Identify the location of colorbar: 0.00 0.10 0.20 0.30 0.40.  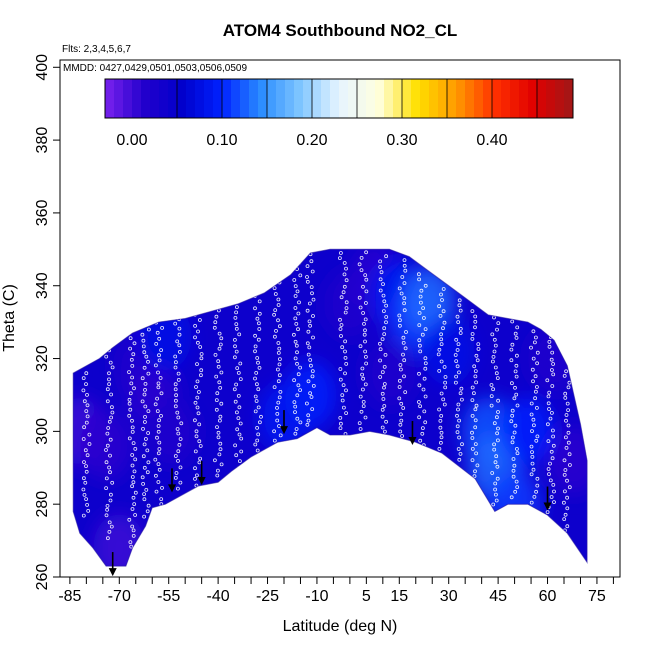
(339, 113).